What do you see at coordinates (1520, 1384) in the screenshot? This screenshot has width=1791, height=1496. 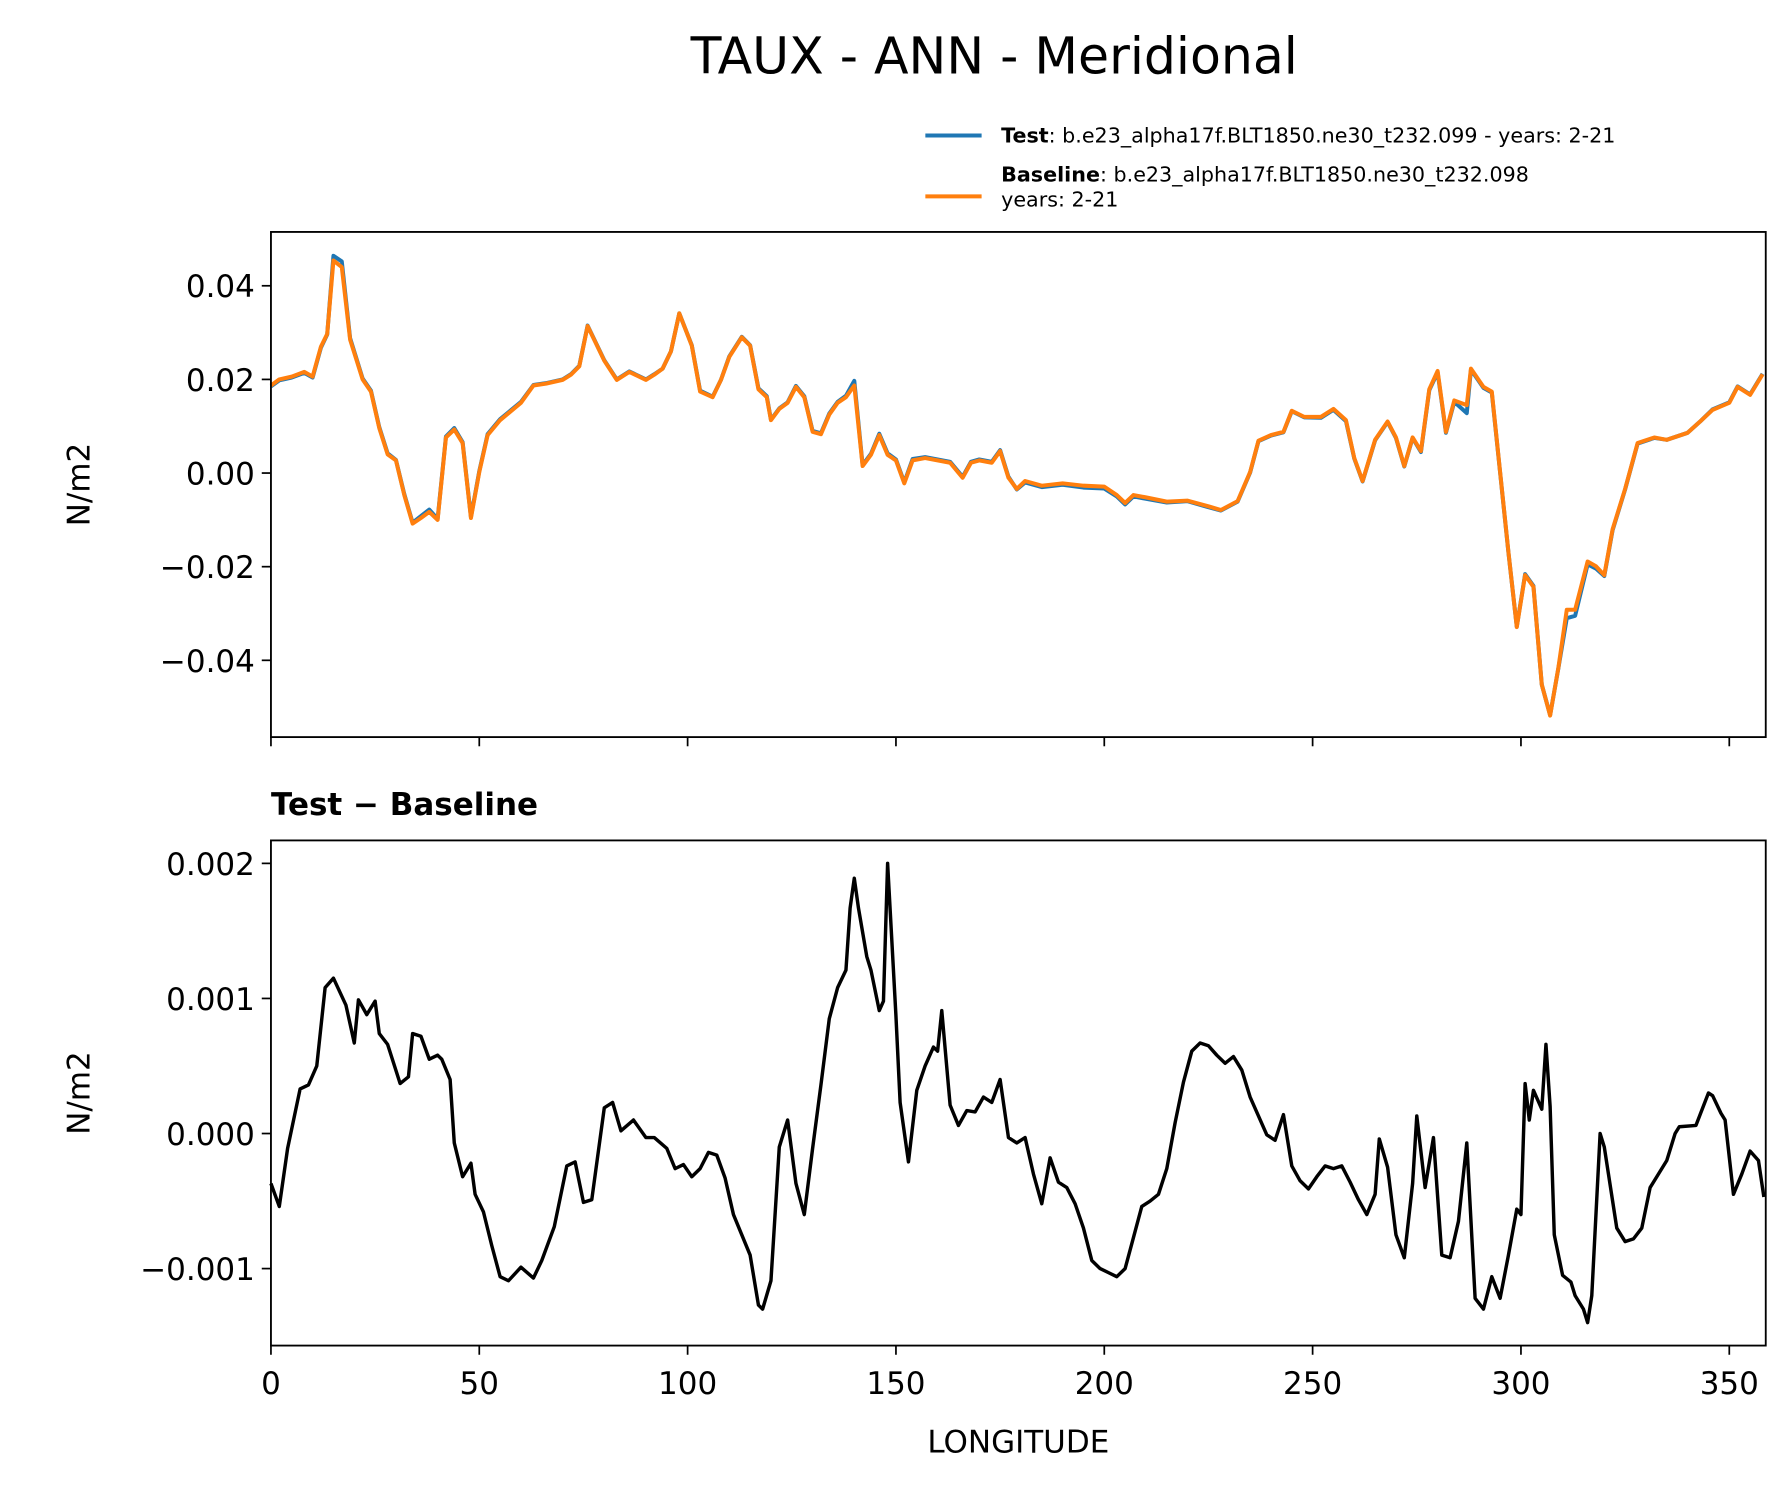 I see `x-tick-label: 300` at bounding box center [1520, 1384].